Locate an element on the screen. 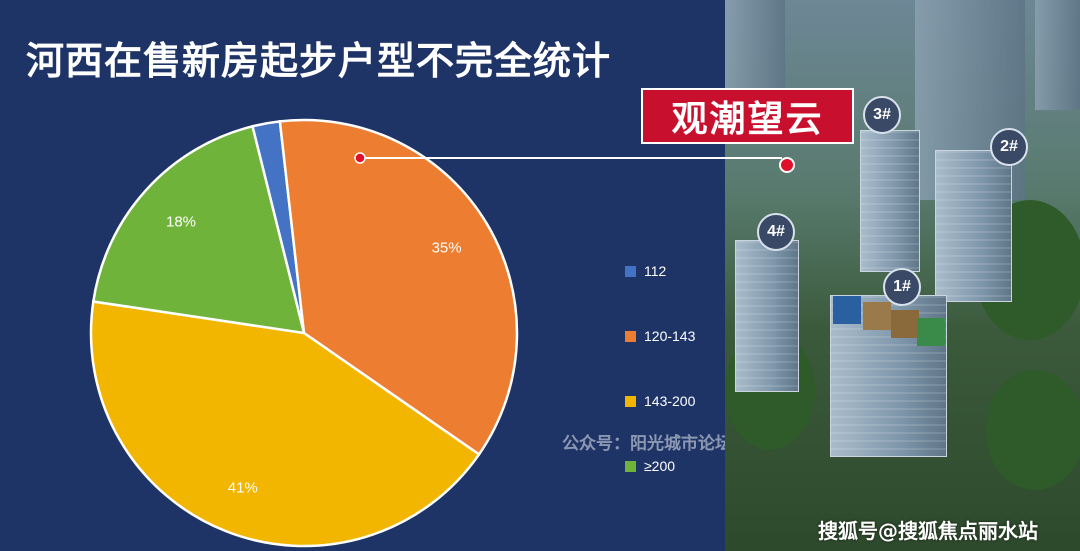 Image resolution: width=1080 pixels, height=551 pixels. chart-title: 河西在售新房起步户型不完全统计 is located at coordinates (319, 61).